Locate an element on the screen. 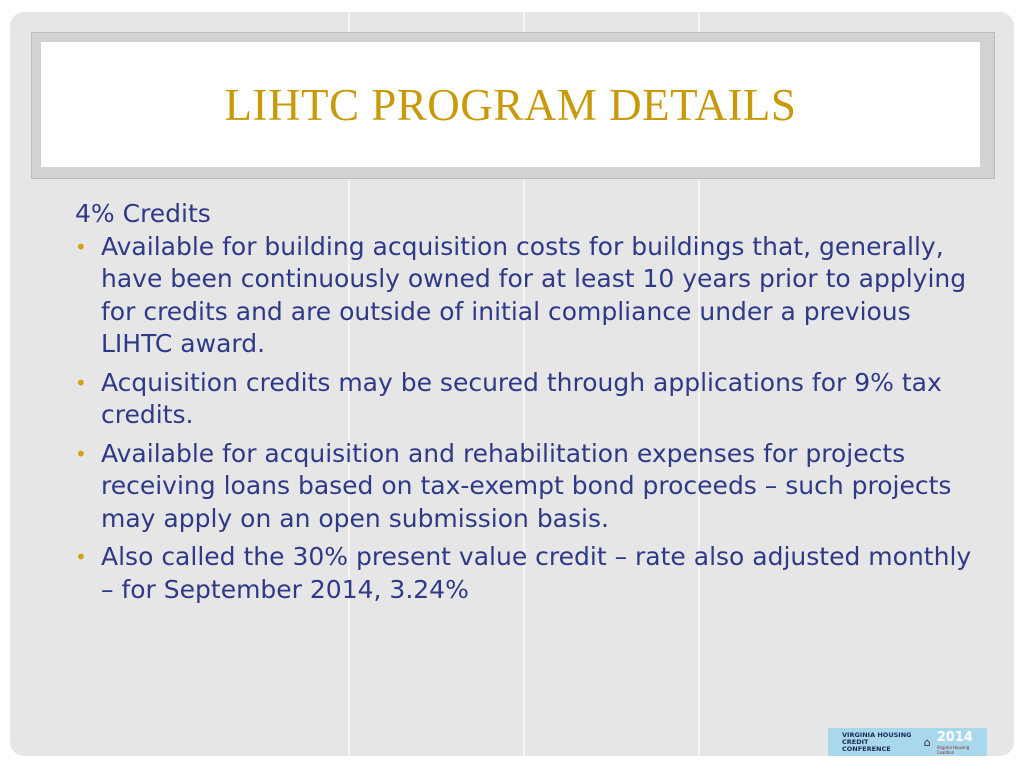 The width and height of the screenshot is (1024, 768). slide-title: LIHTC PROGRAM DETAILS is located at coordinates (510, 104).